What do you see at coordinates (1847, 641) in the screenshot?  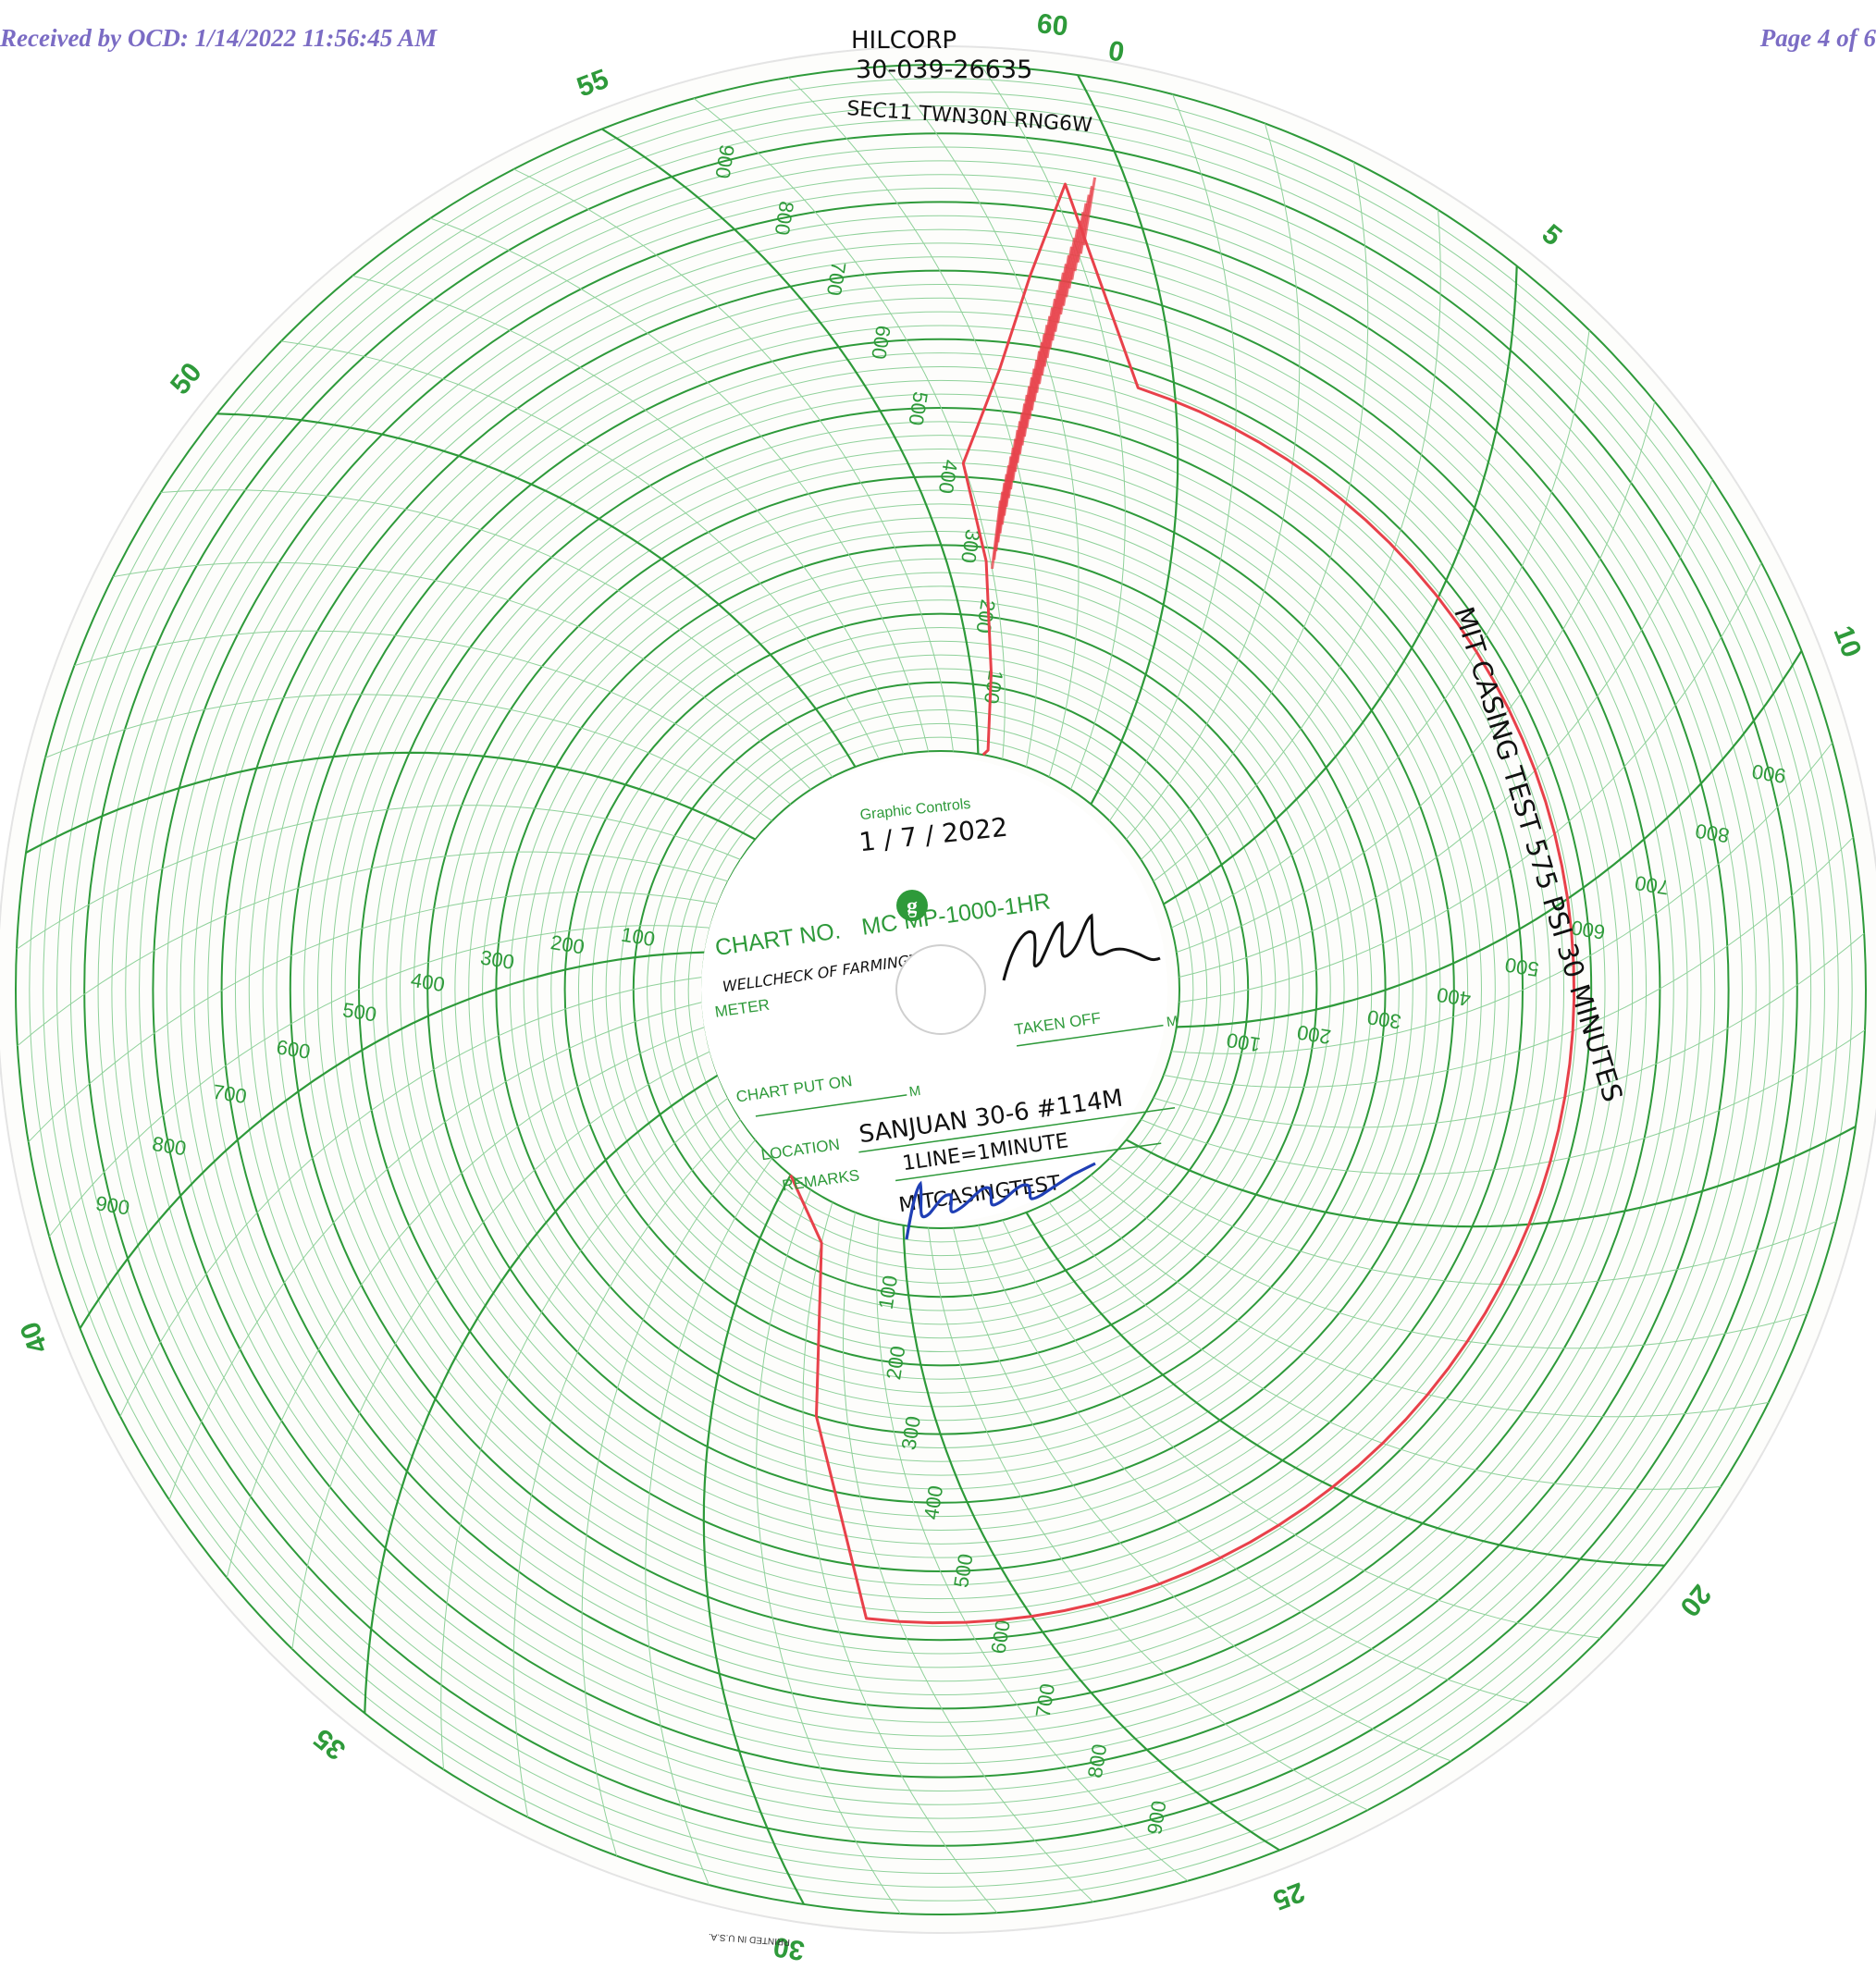 I see `minute-label: 10` at bounding box center [1847, 641].